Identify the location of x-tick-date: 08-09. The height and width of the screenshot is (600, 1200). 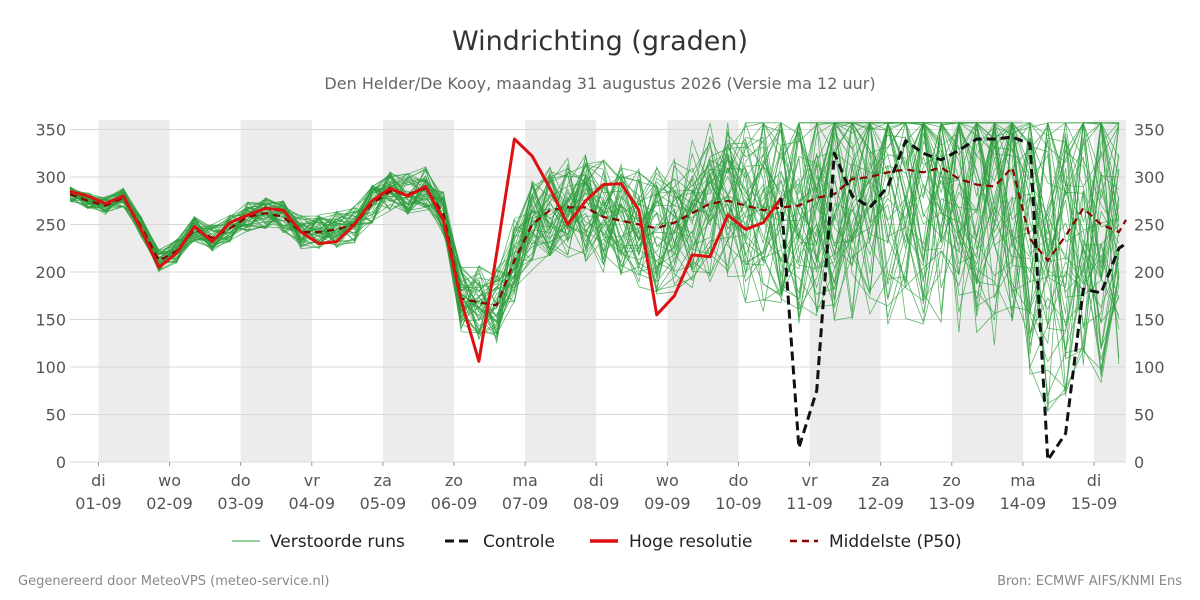
(596, 503).